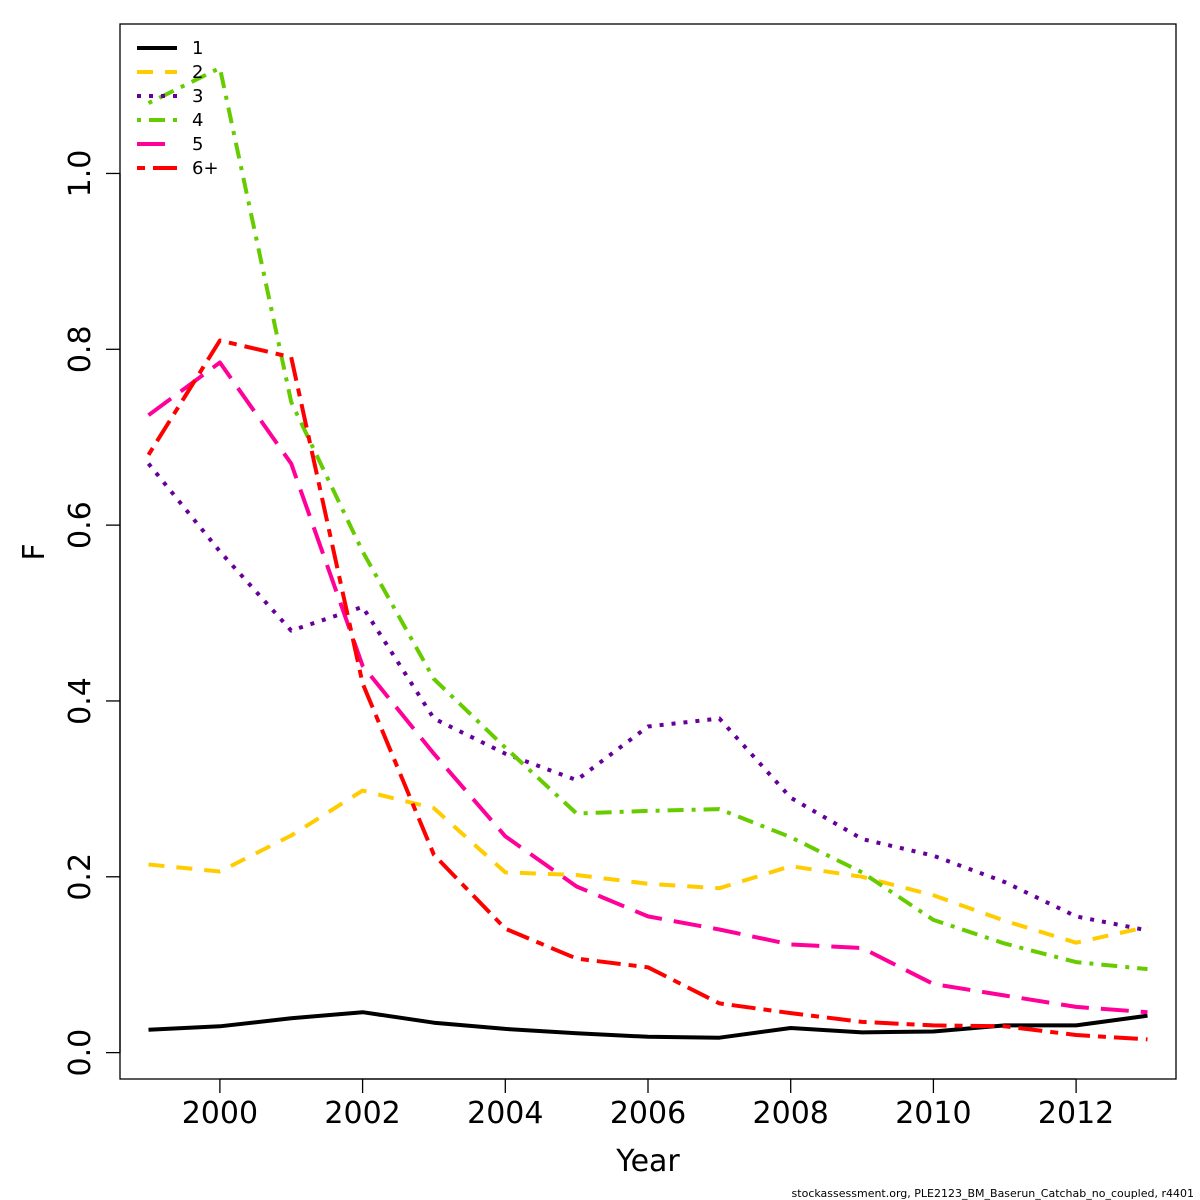 The height and width of the screenshot is (1200, 1200). I want to click on x-tick-label: 2006, so click(648, 1113).